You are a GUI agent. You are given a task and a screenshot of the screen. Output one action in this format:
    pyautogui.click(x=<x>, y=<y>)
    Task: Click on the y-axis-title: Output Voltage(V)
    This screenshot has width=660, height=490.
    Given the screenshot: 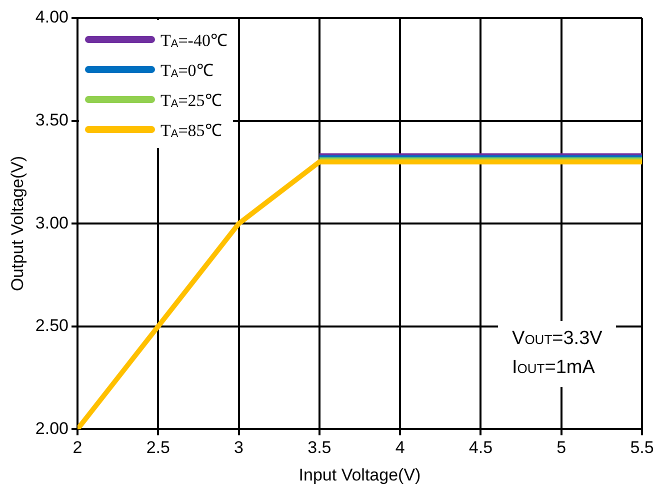 What is the action you would take?
    pyautogui.click(x=17, y=224)
    